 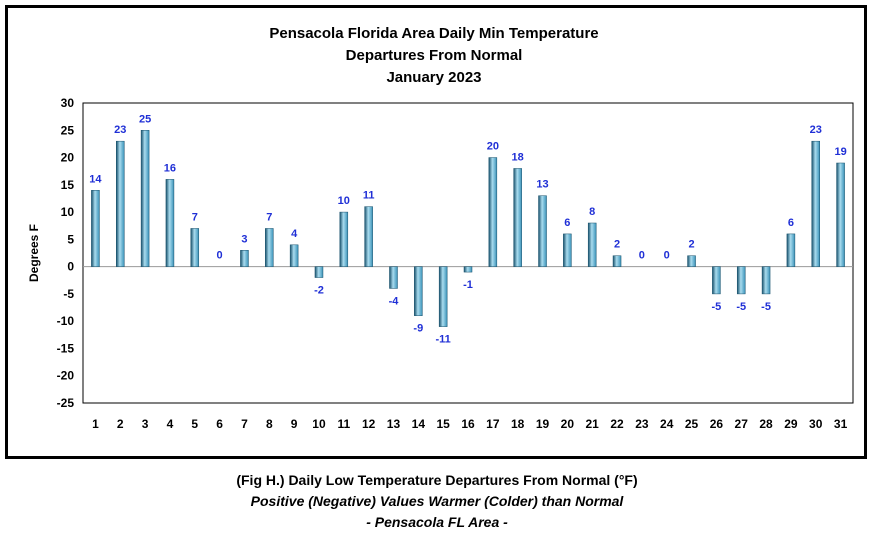 What do you see at coordinates (791, 424) in the screenshot?
I see `x-tick-label: 29` at bounding box center [791, 424].